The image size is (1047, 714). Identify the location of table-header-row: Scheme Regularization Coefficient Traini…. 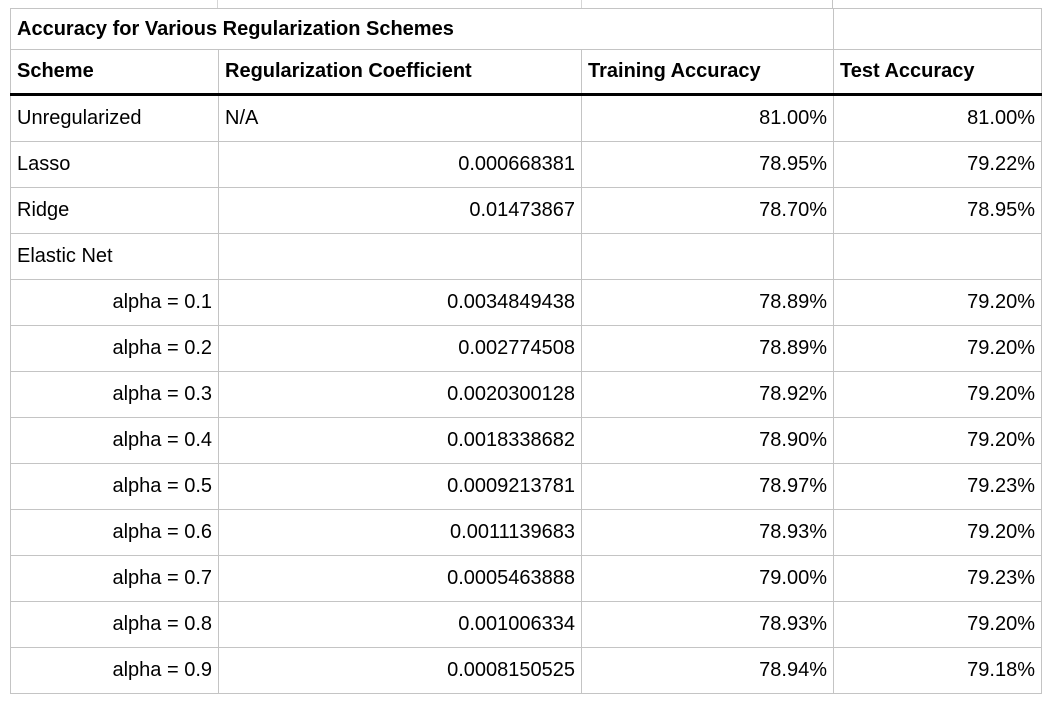
(526, 72).